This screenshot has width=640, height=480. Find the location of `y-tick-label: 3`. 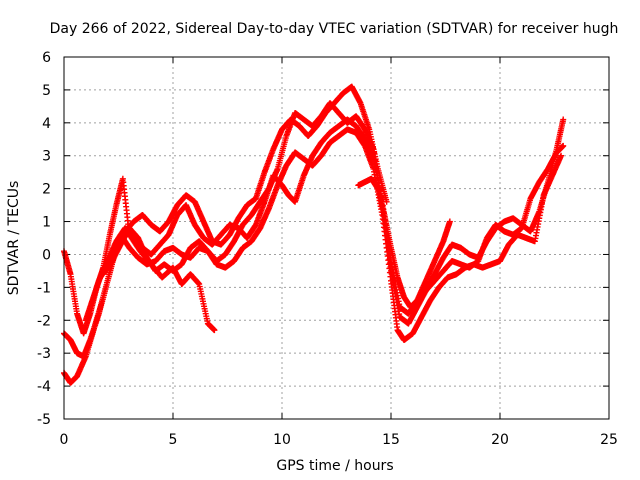

y-tick-label: 3 is located at coordinates (46, 157).